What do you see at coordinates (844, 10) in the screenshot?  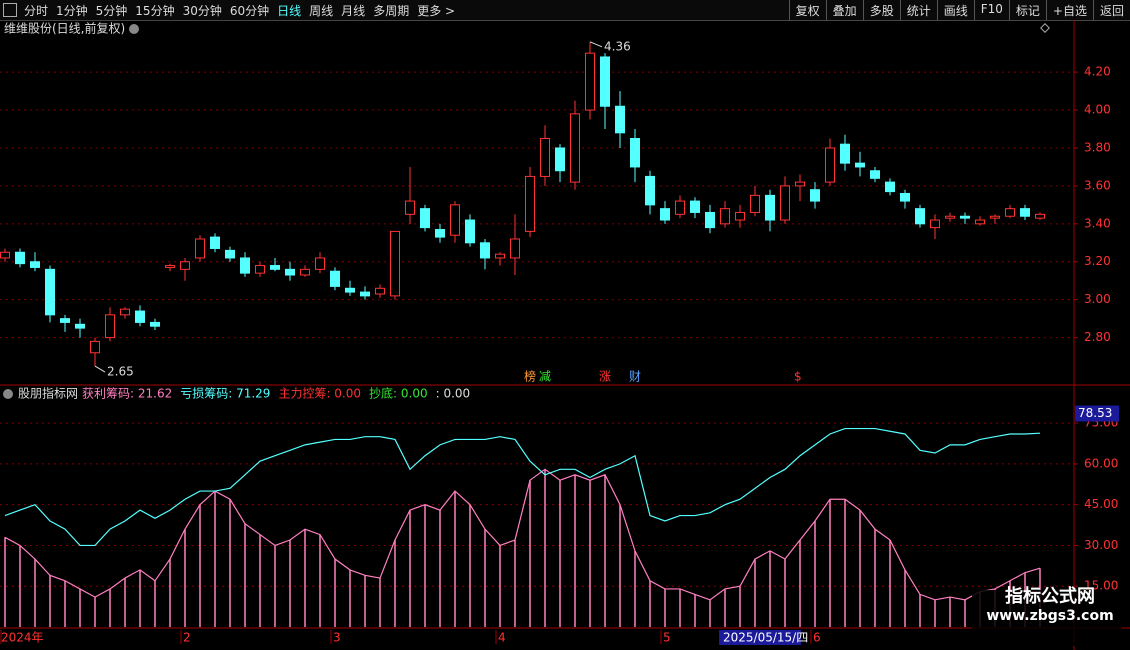 I see `tool-button: 叠加` at bounding box center [844, 10].